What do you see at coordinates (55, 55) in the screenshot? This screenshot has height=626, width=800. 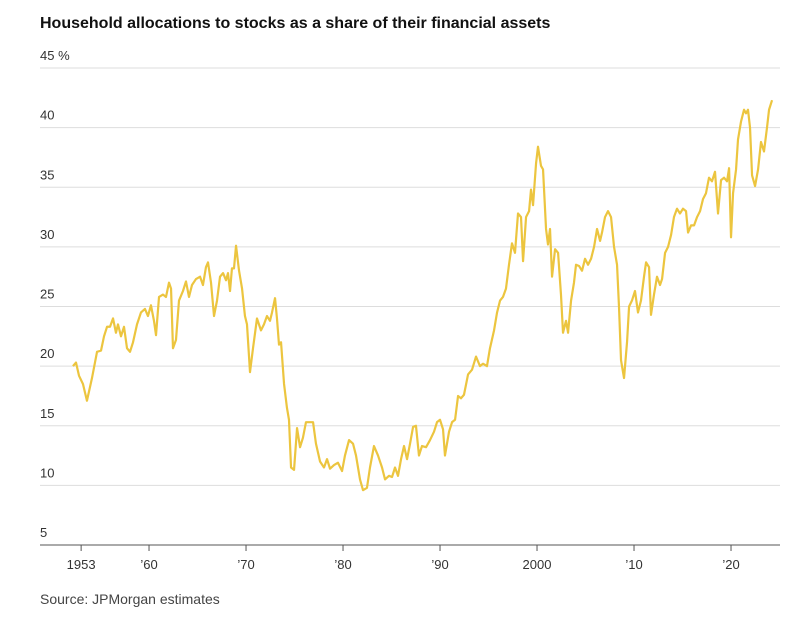 I see `y-tick-label: 45 %` at bounding box center [55, 55].